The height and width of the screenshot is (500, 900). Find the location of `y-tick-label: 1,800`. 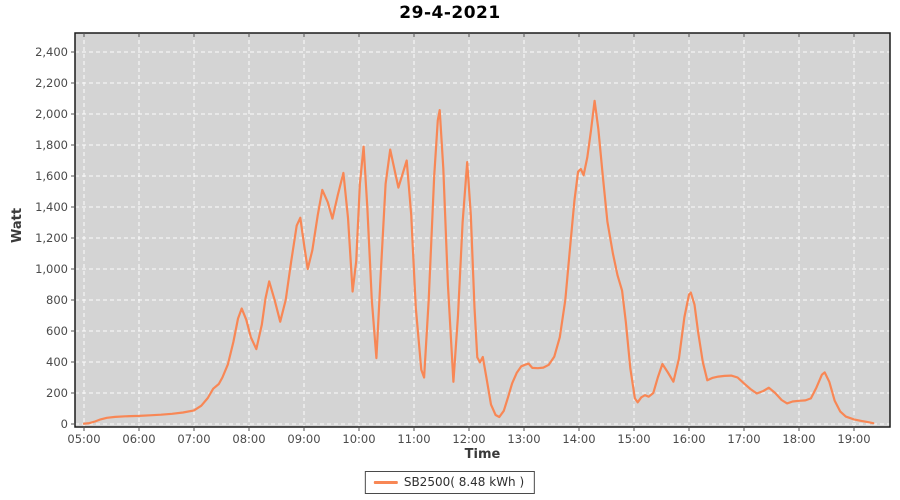

y-tick-label: 1,800 is located at coordinates (51, 145).